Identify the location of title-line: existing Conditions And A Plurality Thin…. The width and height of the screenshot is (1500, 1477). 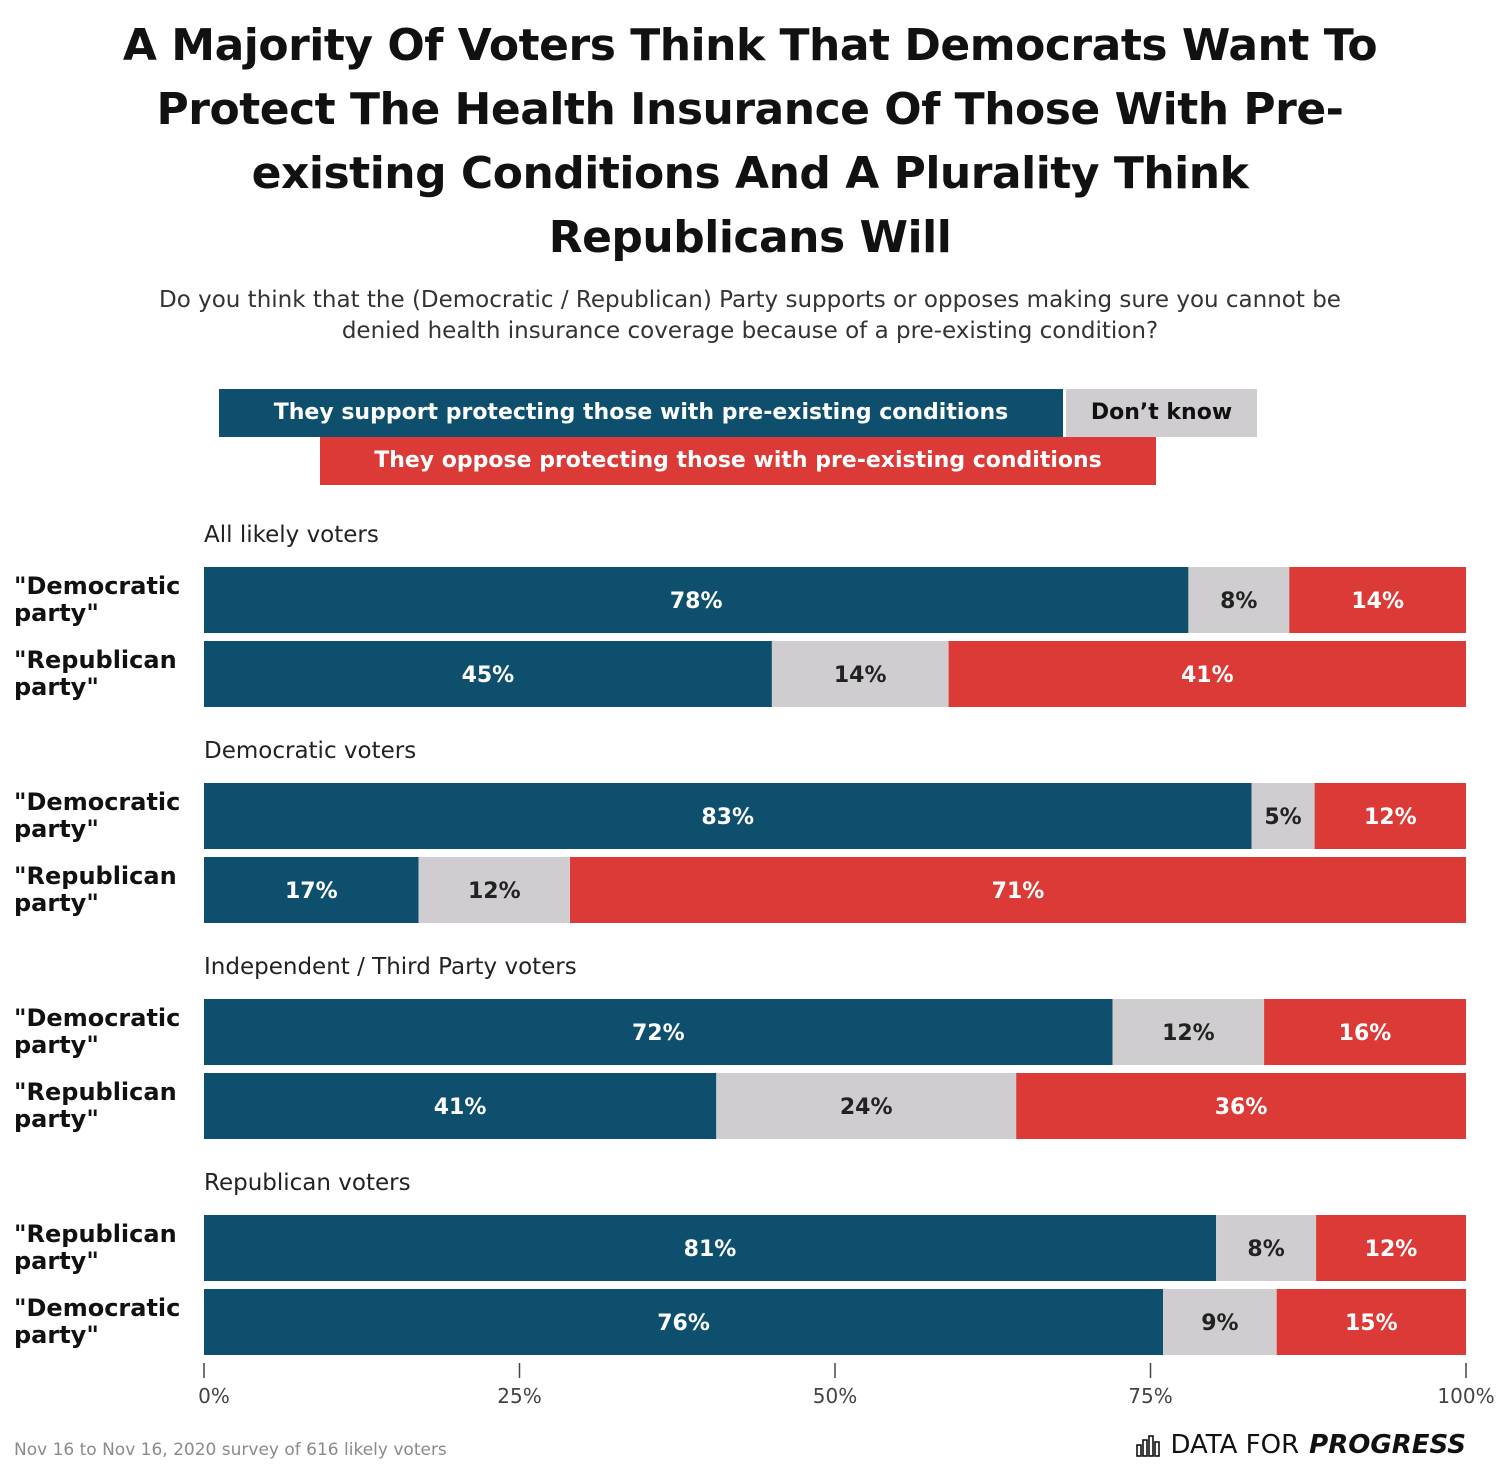
(750, 173).